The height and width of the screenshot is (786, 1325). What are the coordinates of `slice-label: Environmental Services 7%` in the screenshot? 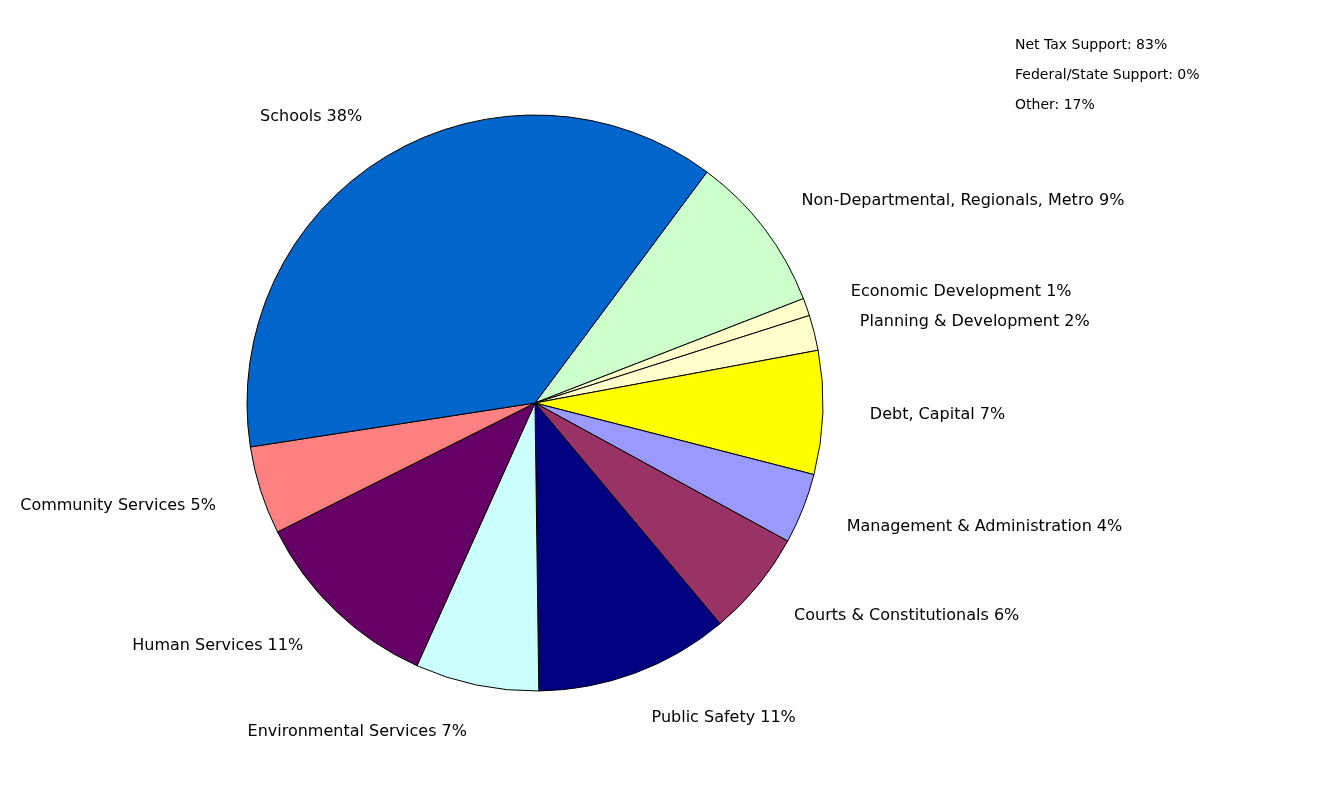 It's located at (357, 731).